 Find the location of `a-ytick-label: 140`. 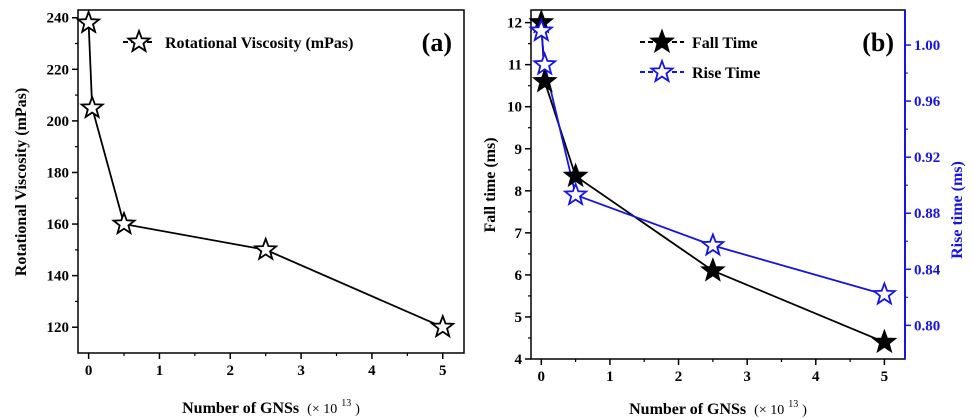

a-ytick-label: 140 is located at coordinates (58, 277).